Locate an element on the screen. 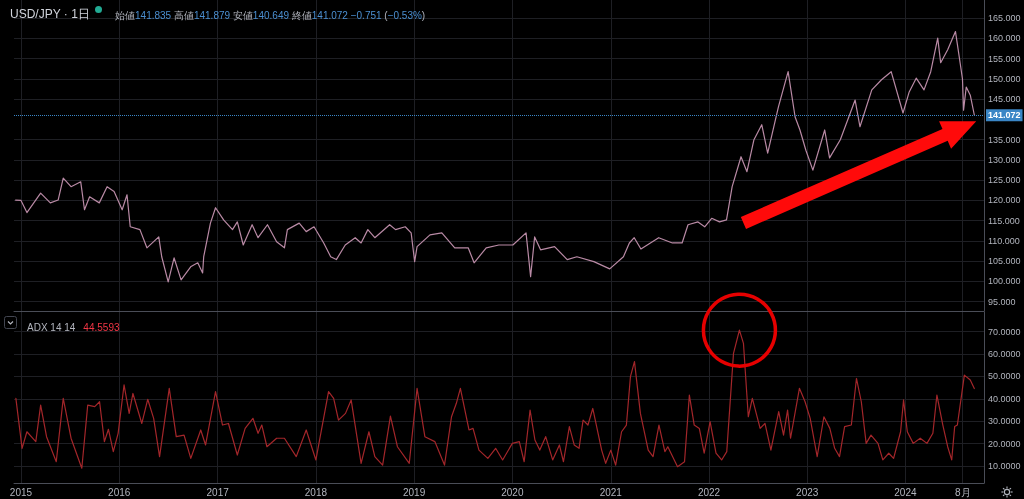 This screenshot has width=1024, height=499. y-tick-label: 145.000 is located at coordinates (1004, 99).